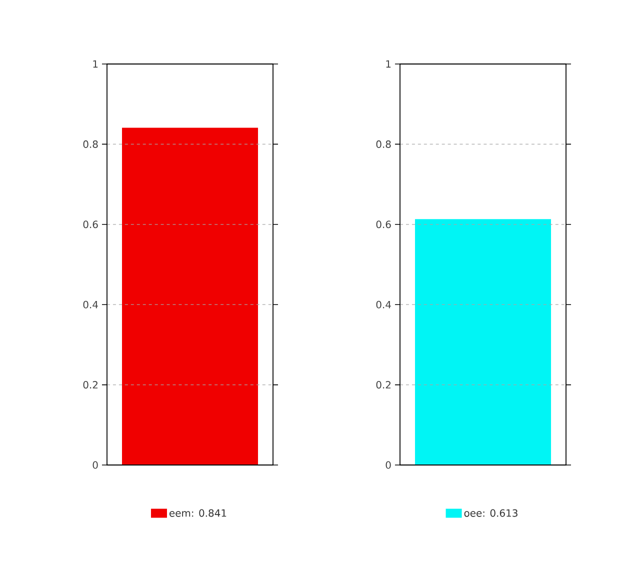 The height and width of the screenshot is (583, 630). Describe the element at coordinates (491, 513) in the screenshot. I see `legend-label: oee: 0.613` at that location.